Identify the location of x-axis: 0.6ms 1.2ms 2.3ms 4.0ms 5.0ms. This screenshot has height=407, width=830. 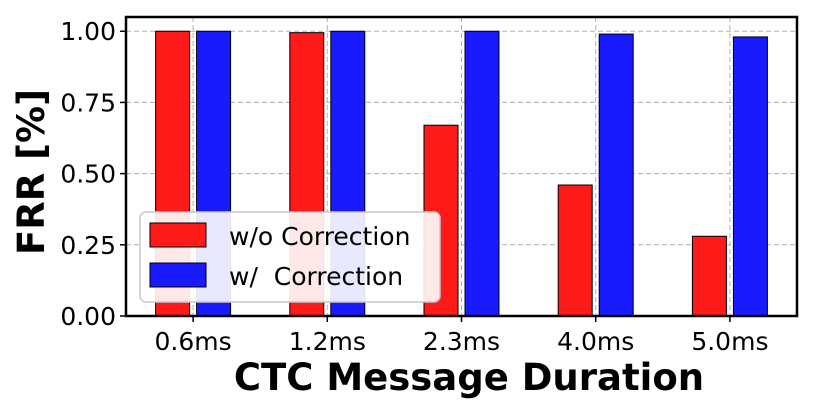
(461, 336).